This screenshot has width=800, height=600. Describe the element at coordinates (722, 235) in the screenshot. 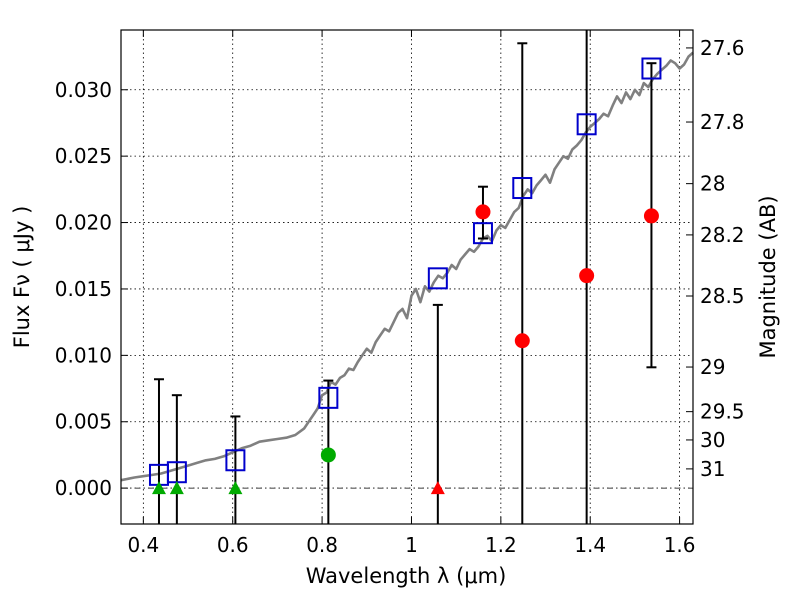

I see `magnitude-tick-label: 28.2` at that location.